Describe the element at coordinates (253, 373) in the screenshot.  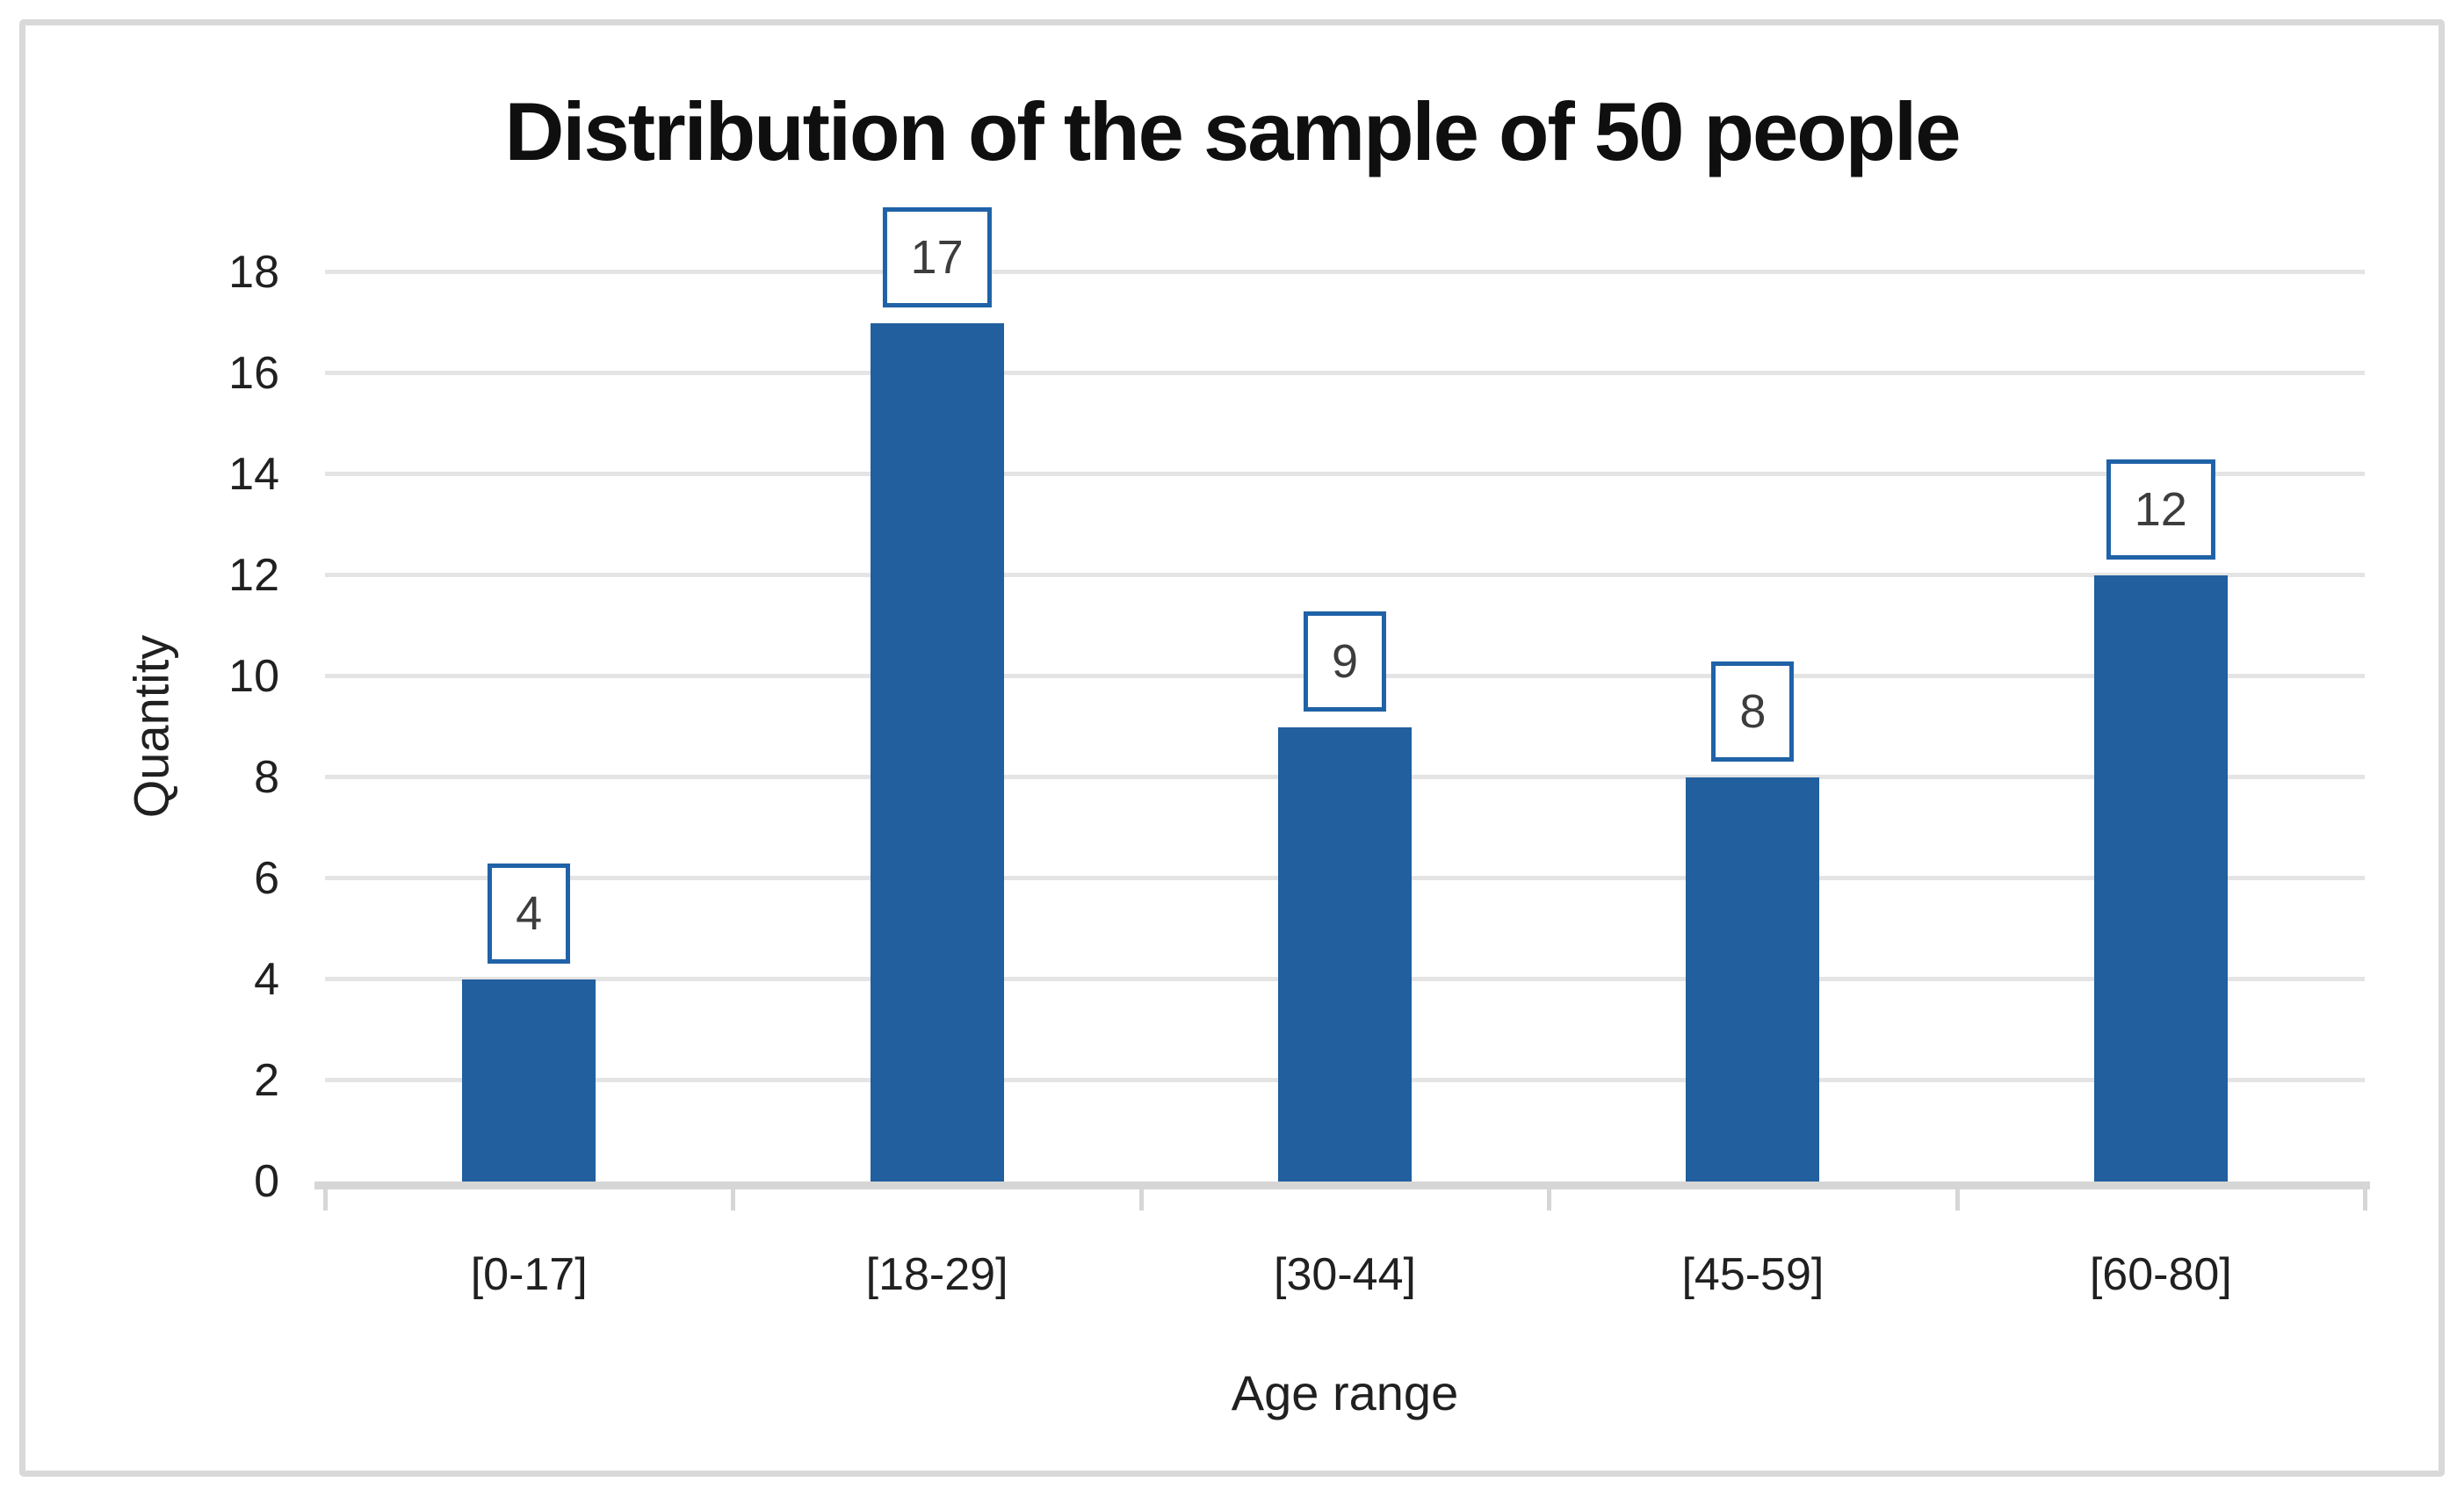
I see `y-tick-label-16: 16` at that location.